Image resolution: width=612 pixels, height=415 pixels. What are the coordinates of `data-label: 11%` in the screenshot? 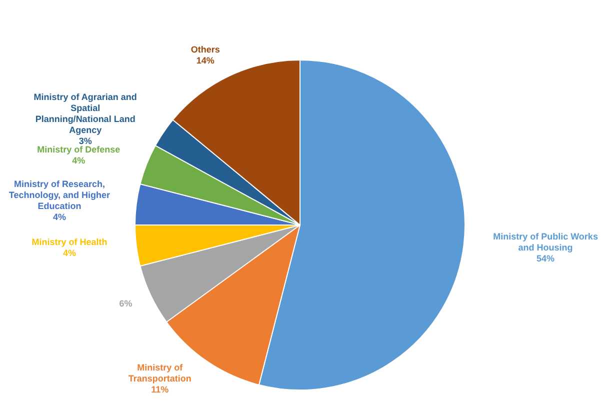 It's located at (160, 390).